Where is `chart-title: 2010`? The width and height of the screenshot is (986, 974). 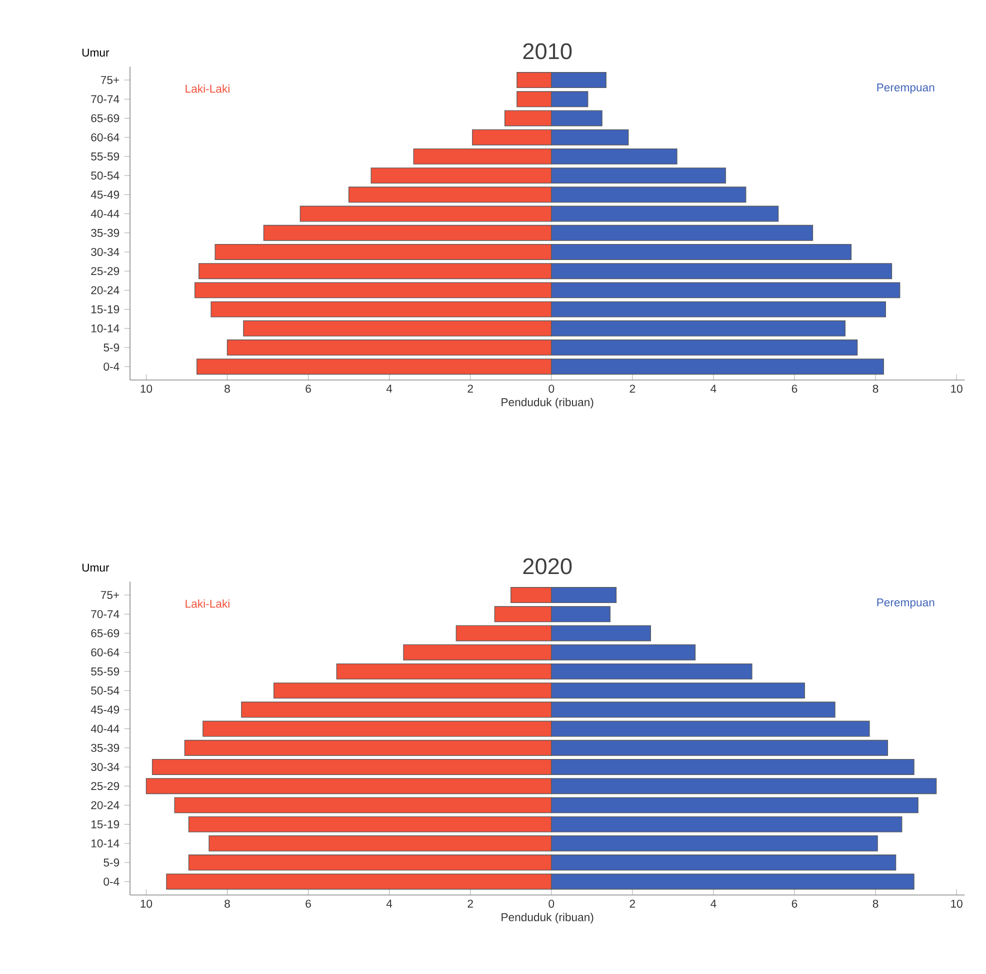
chart-title: 2010 is located at coordinates (547, 51).